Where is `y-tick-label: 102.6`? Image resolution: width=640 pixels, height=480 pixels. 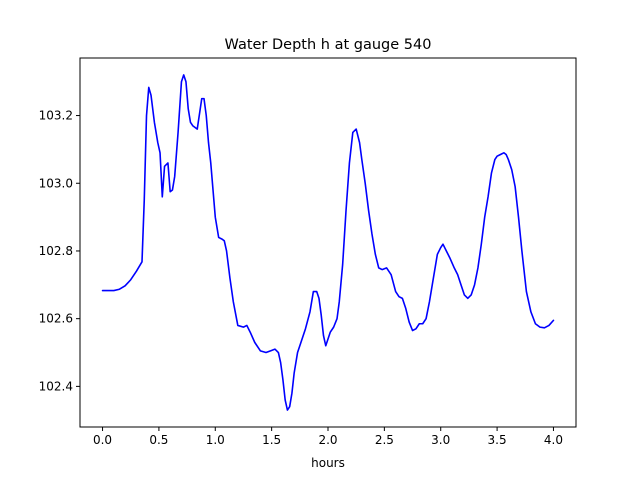
y-tick-label: 102.6 is located at coordinates (56, 319).